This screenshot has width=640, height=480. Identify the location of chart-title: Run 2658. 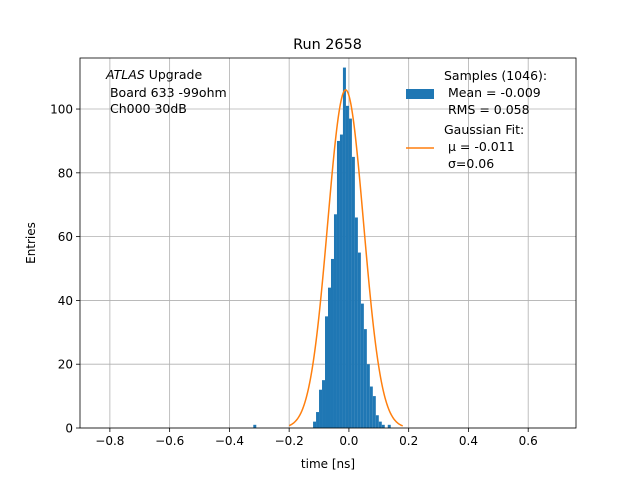
(327, 45).